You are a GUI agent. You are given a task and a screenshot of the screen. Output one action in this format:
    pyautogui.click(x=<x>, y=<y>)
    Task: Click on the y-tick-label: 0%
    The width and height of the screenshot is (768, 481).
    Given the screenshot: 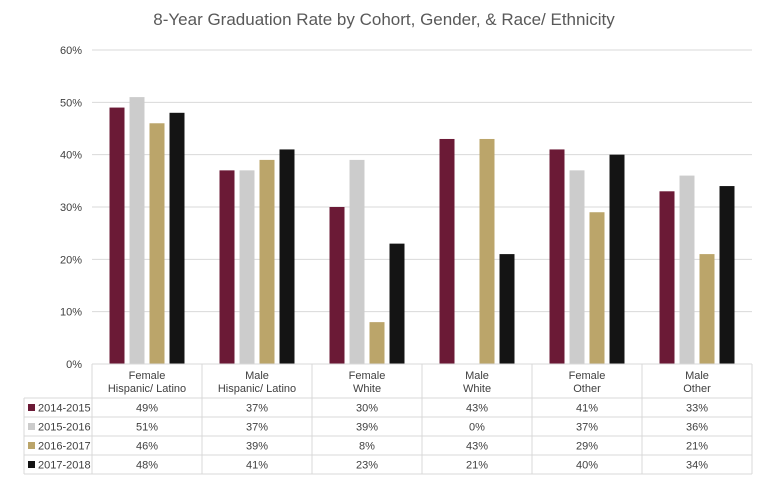 What is the action you would take?
    pyautogui.click(x=74, y=365)
    